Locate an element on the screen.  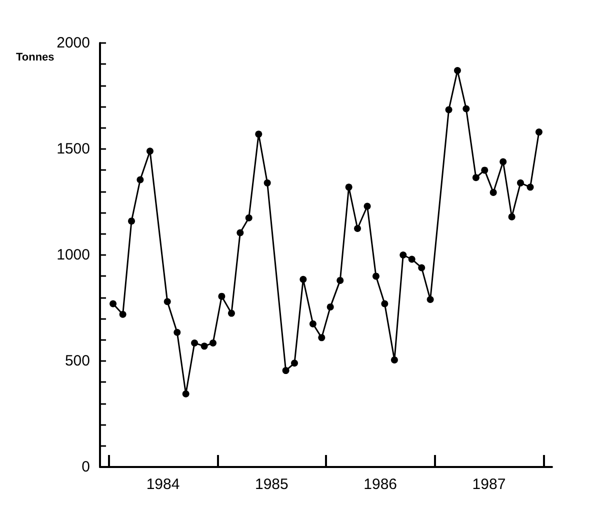
x-tick-label: 1986 is located at coordinates (381, 484).